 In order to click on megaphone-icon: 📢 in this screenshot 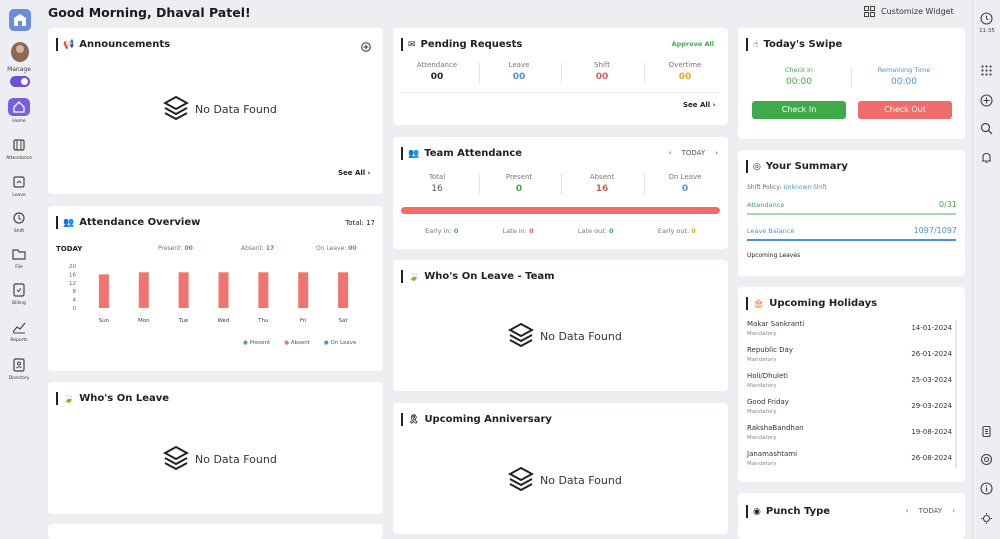, I will do `click(69, 44)`.